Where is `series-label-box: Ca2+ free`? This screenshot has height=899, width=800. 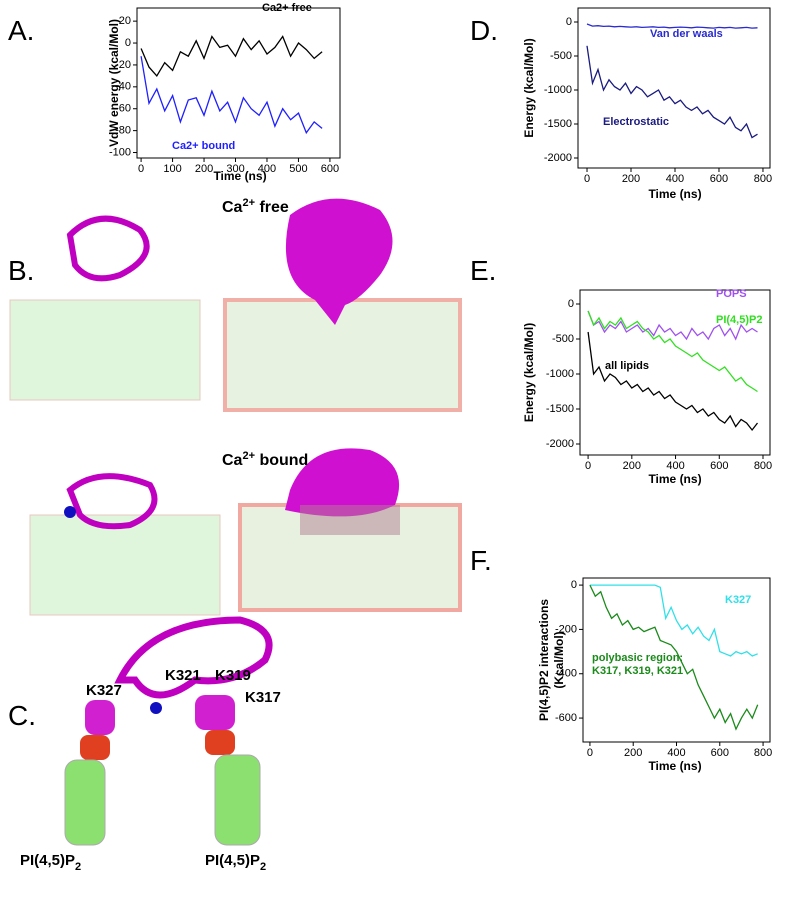
series-label-box: Ca2+ free is located at coordinates (287, 8).